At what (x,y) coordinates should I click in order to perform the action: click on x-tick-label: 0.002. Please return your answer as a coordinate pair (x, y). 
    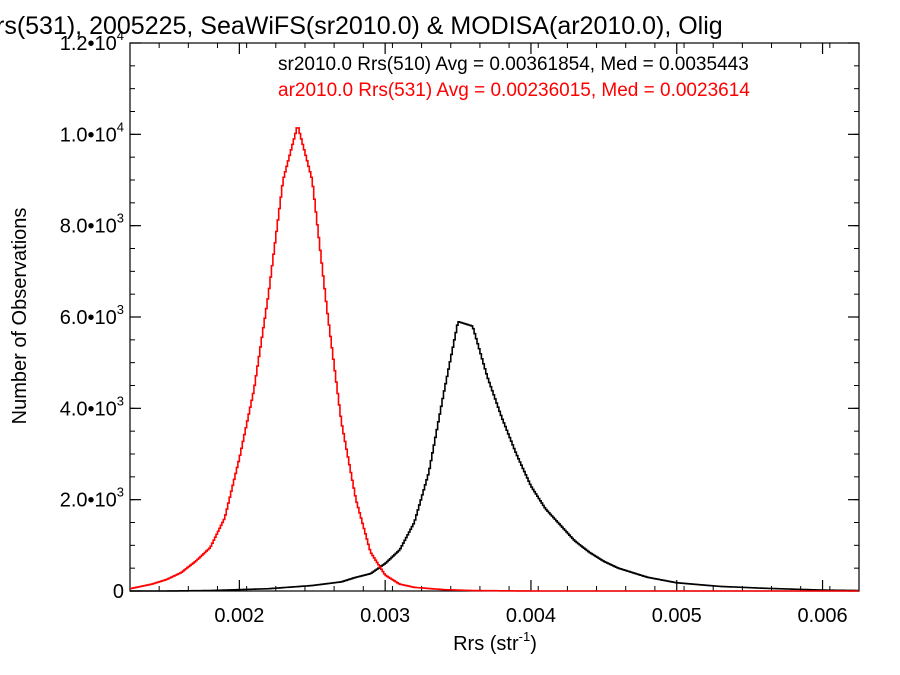
    Looking at the image, I should click on (239, 616).